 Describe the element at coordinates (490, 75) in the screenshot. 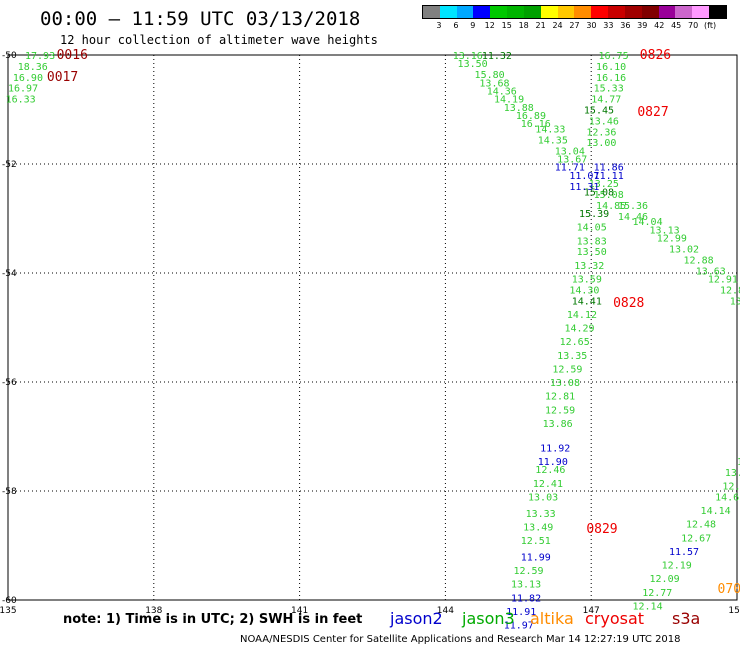

I see `wave-height-value: 15.80` at that location.